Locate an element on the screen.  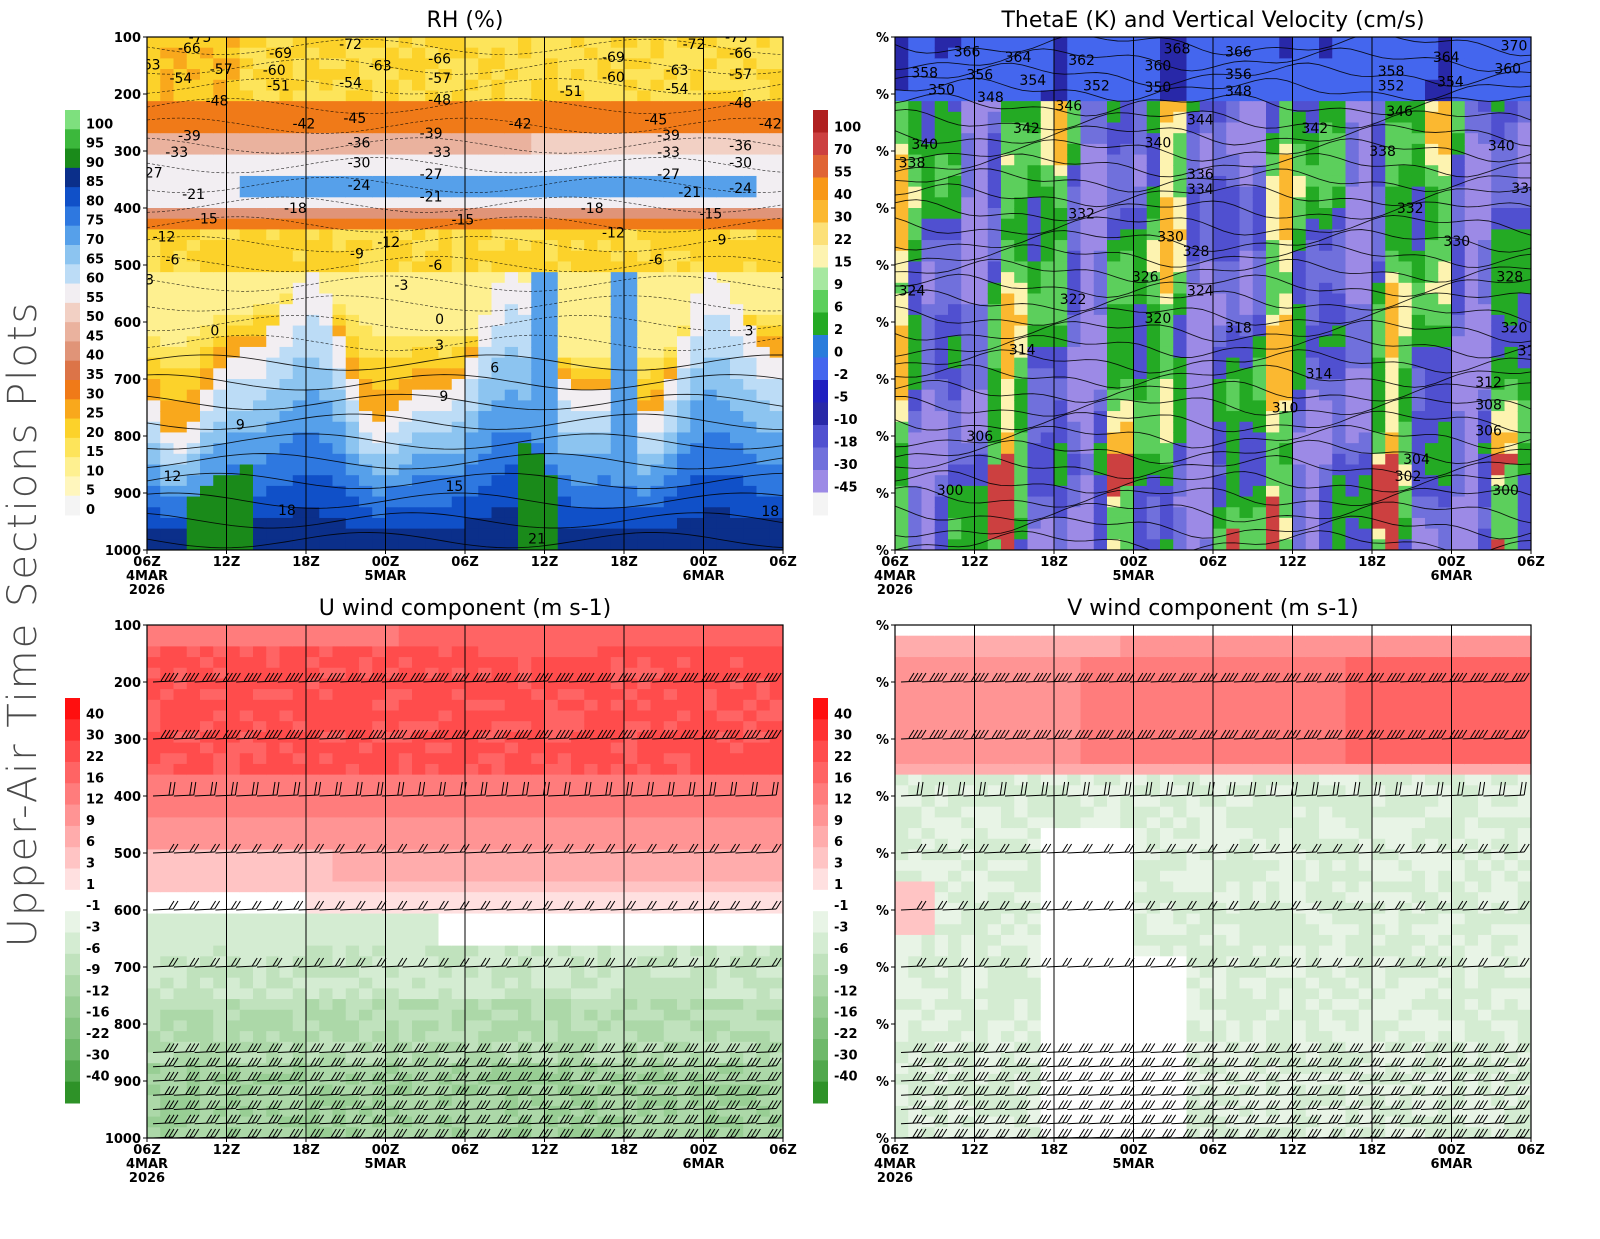
contour-label: 340 is located at coordinates (1158, 143).